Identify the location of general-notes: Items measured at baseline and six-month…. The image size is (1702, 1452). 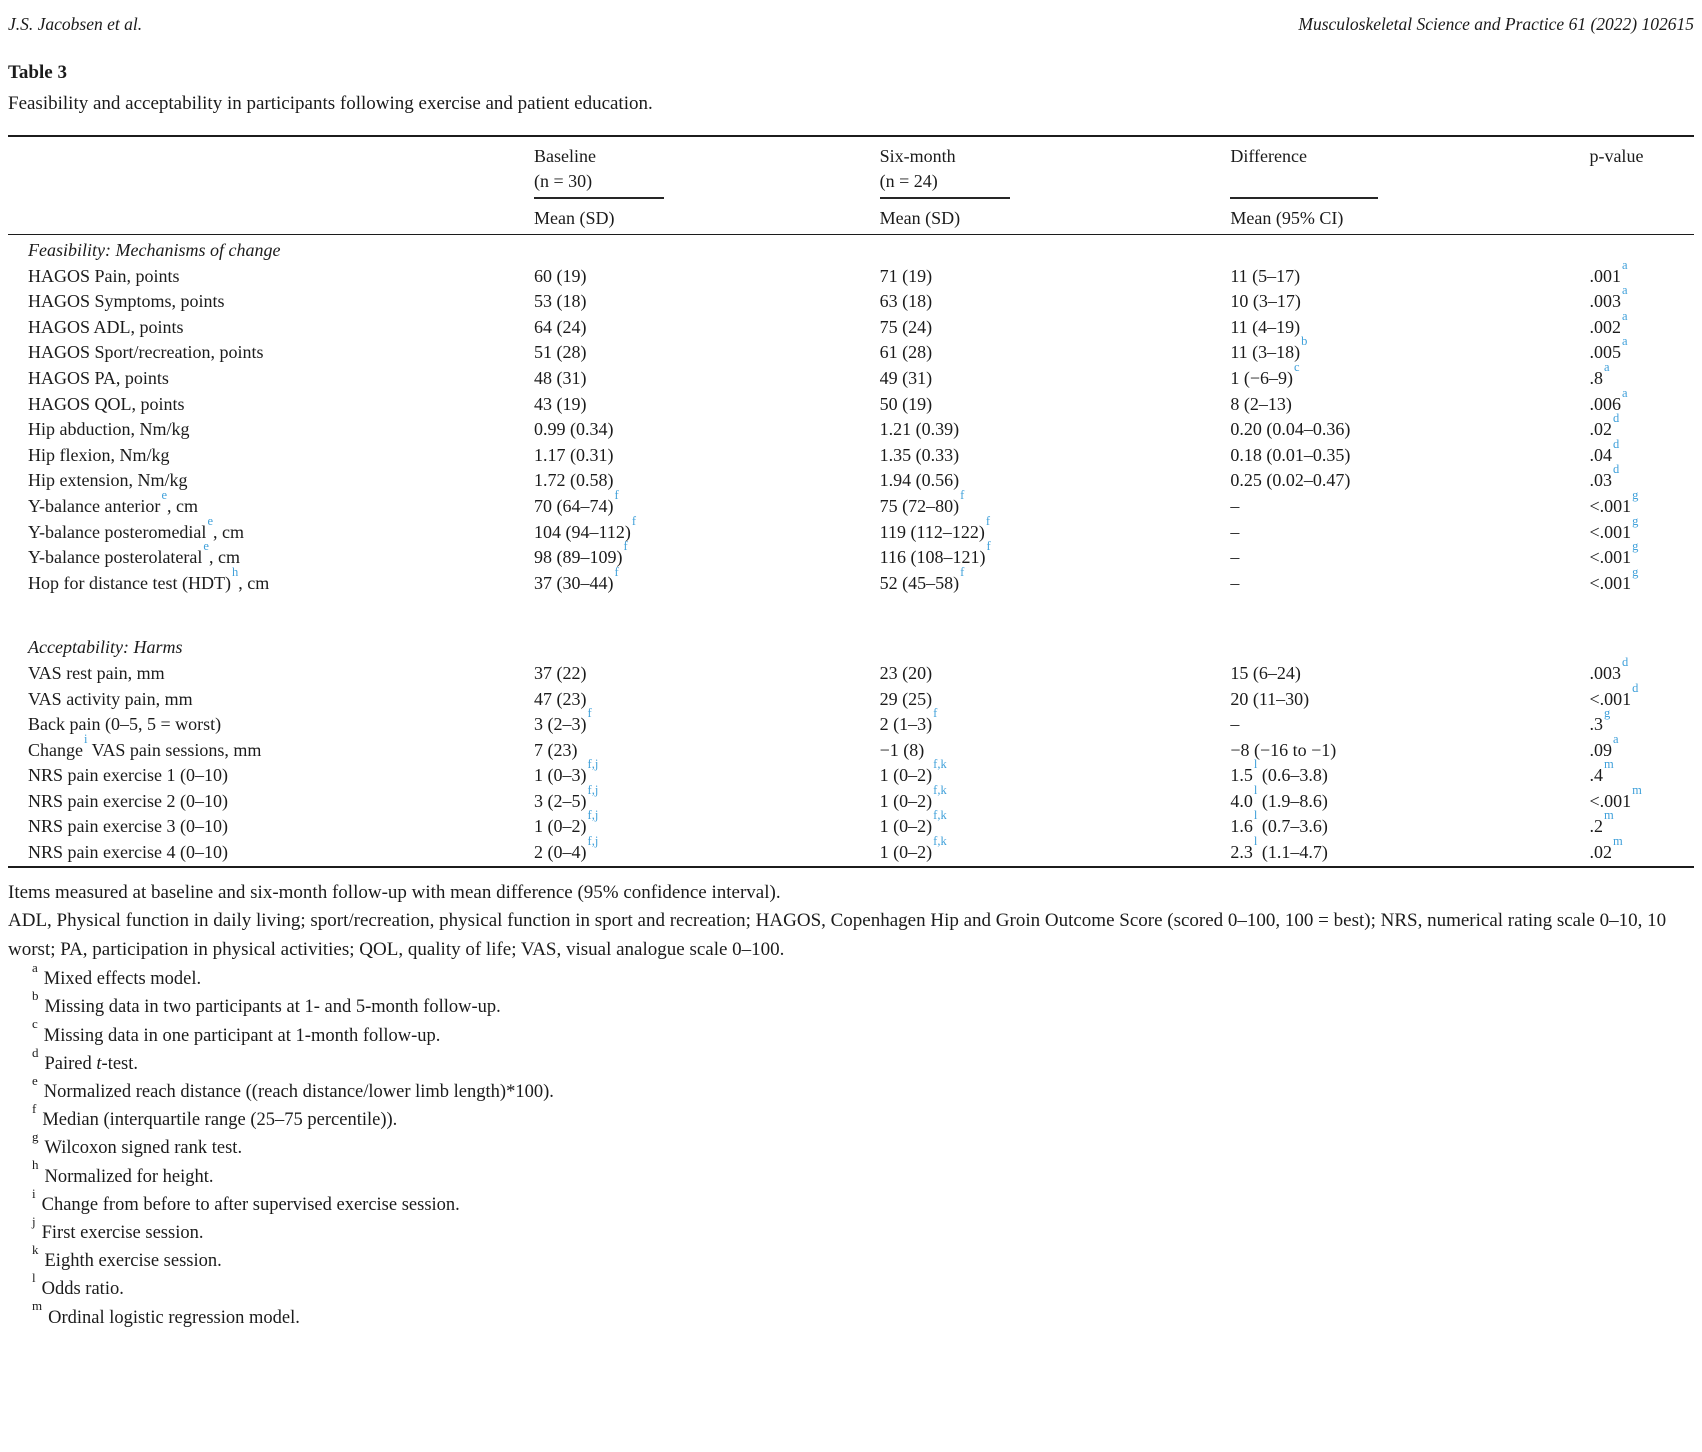
(851, 922).